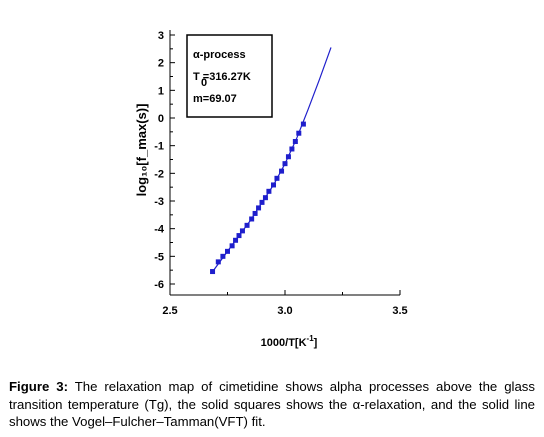  Describe the element at coordinates (399, 311) in the screenshot. I see `x-tick-label: 3.5` at that location.